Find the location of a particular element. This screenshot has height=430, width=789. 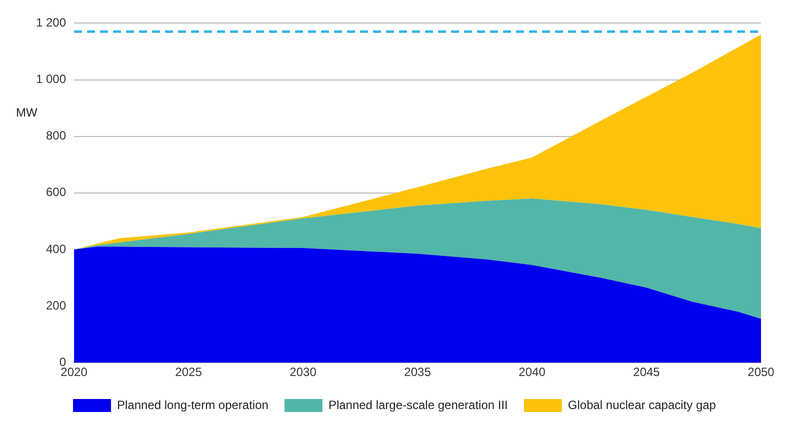

y-tick-label: 600 is located at coordinates (56, 192).